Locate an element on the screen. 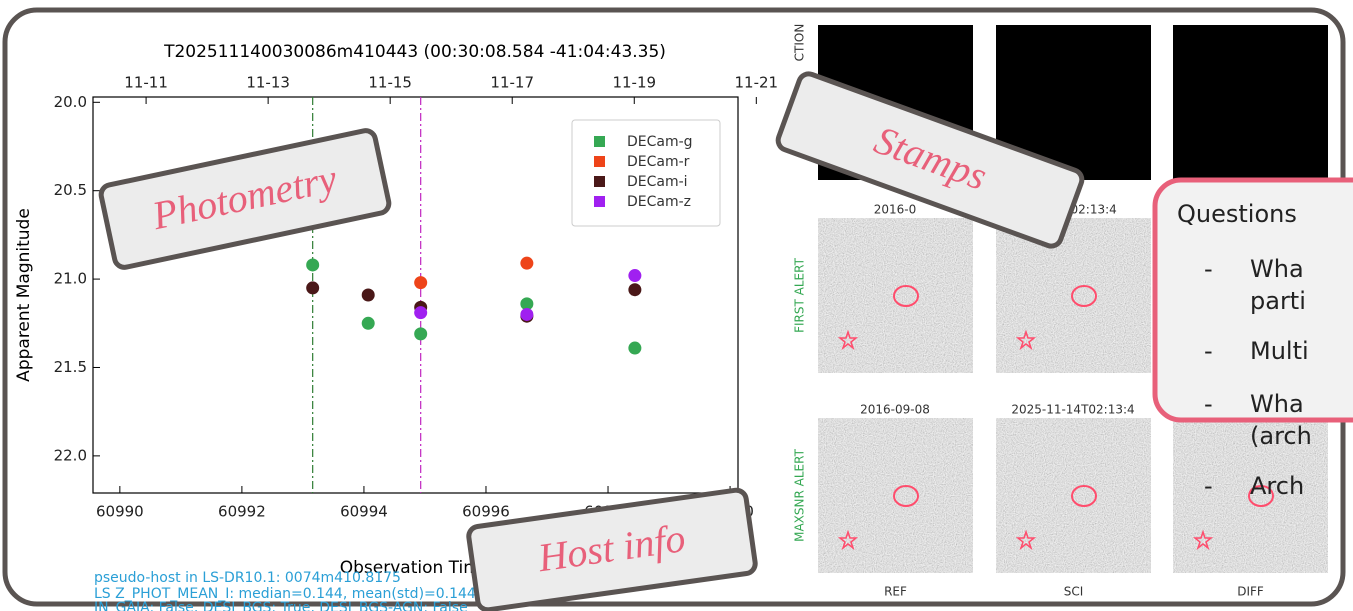 The image size is (1353, 611). y-axis-label: Apparent Magnitude is located at coordinates (24, 295).